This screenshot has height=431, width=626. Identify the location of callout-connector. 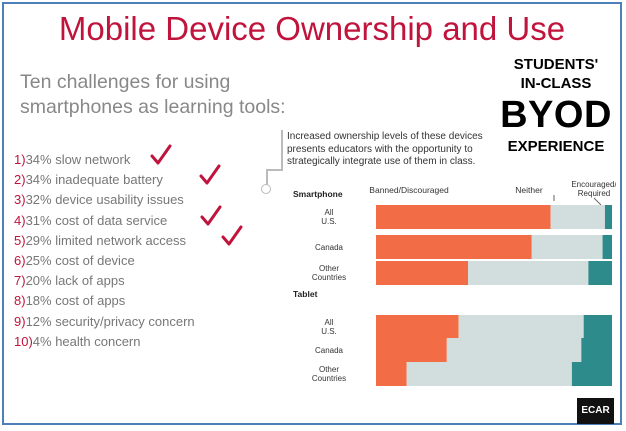
(275, 170).